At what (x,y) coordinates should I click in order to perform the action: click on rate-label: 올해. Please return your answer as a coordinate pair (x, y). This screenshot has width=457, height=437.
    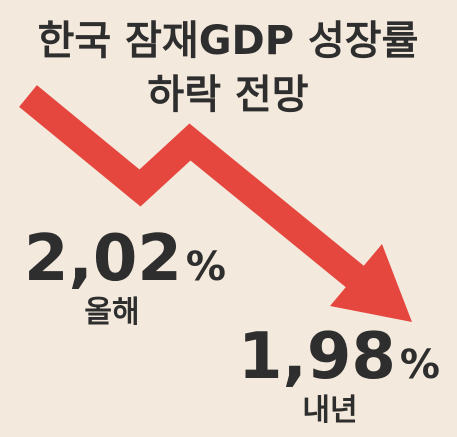
    Looking at the image, I should click on (111, 312).